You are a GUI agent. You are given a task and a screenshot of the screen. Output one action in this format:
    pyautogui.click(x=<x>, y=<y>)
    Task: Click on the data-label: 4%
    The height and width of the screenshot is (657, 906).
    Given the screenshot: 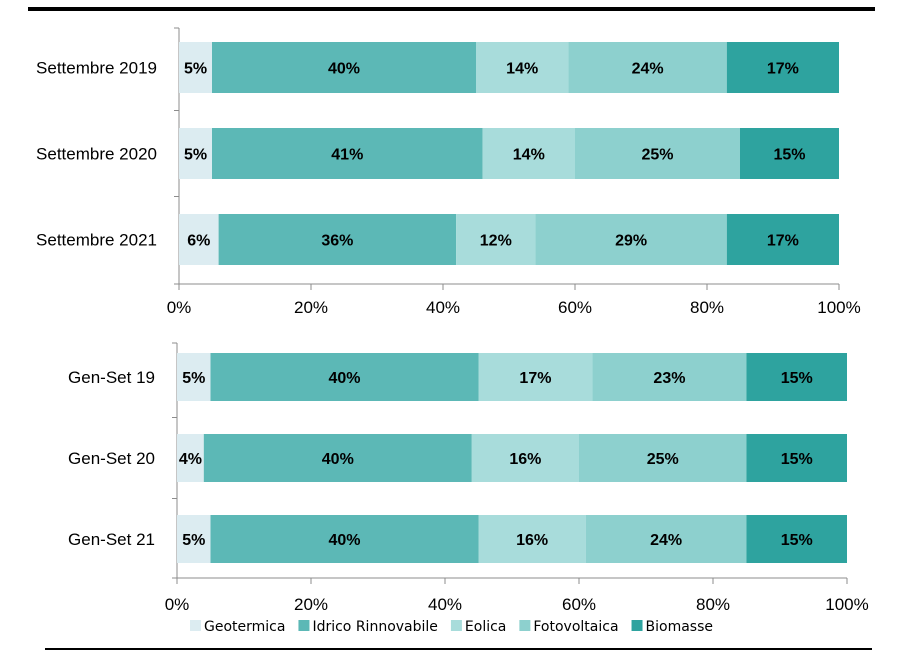 What is the action you would take?
    pyautogui.click(x=190, y=459)
    